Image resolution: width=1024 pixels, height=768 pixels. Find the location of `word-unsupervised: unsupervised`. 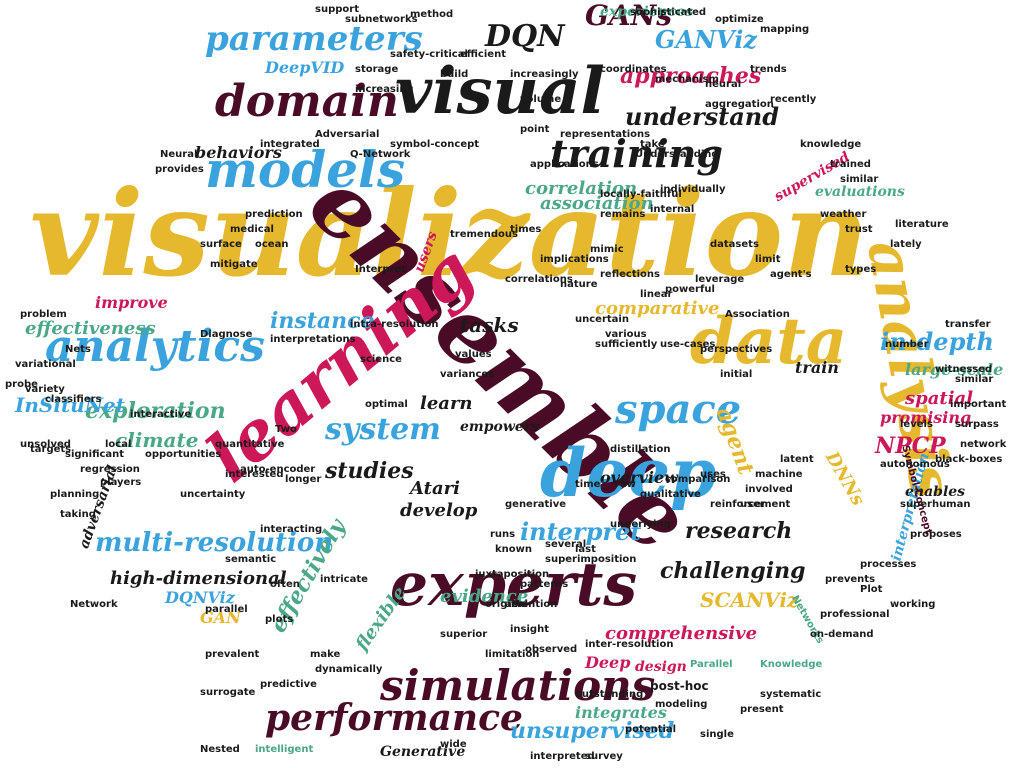

word-unsupervised: unsupervised is located at coordinates (592, 731).